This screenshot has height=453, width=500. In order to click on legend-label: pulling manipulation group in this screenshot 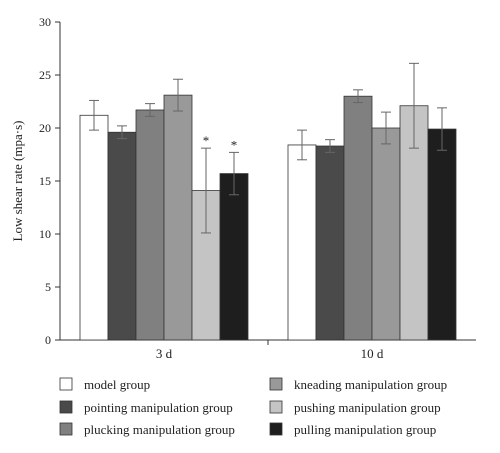, I will do `click(365, 429)`.